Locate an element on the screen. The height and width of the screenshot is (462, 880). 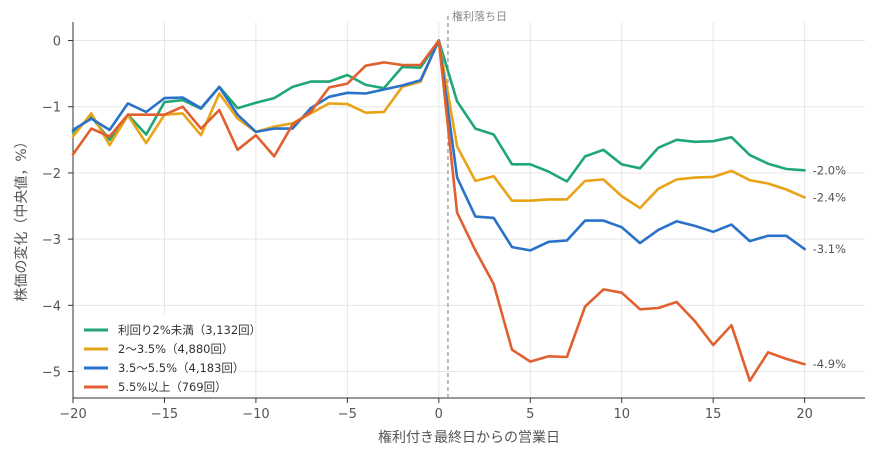
y-tick-label: −1 is located at coordinates (51, 108).